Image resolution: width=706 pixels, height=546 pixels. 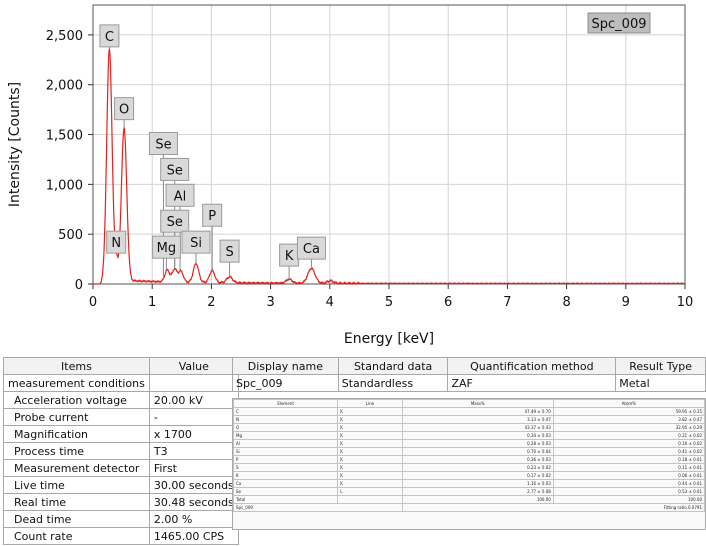 What do you see at coordinates (629, 467) in the screenshot?
I see `quant-atom: 0.11 ± 0.01` at bounding box center [629, 467].